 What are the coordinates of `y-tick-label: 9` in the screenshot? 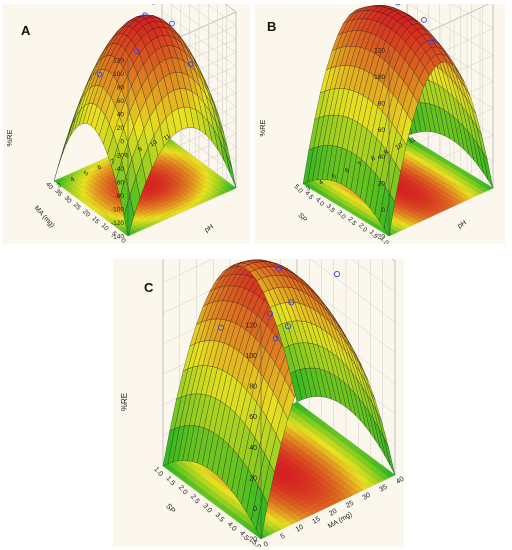 It's located at (140, 150).